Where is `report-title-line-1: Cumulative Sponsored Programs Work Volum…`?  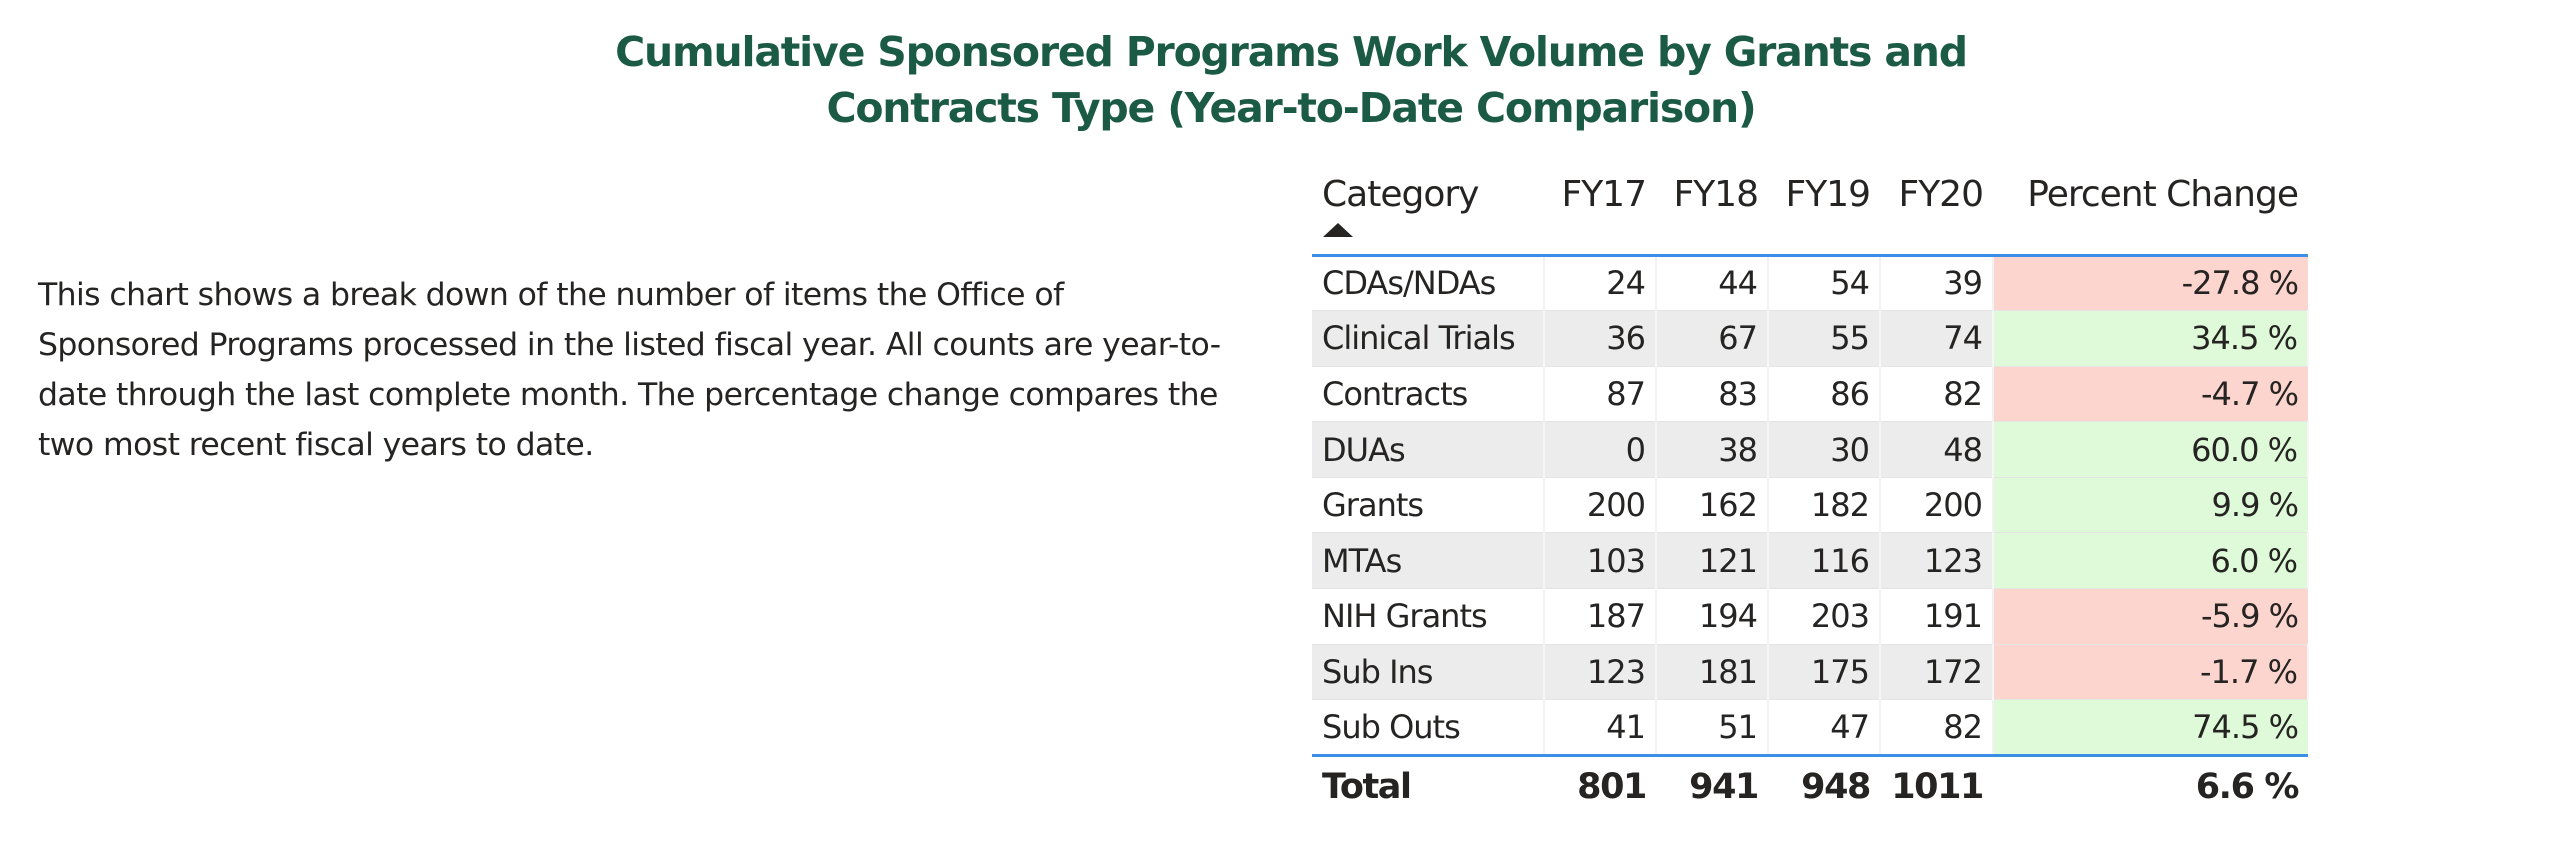 report-title-line-1: Cumulative Sponsored Programs Work Volum… is located at coordinates (1291, 52).